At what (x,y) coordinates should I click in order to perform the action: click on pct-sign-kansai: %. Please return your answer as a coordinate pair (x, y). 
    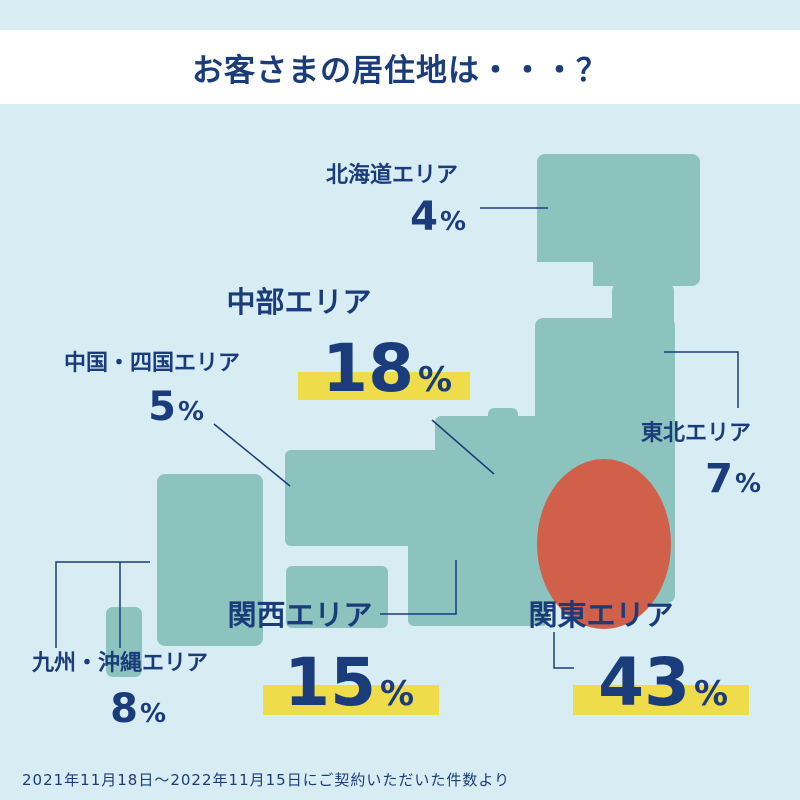
    Looking at the image, I should click on (397, 694).